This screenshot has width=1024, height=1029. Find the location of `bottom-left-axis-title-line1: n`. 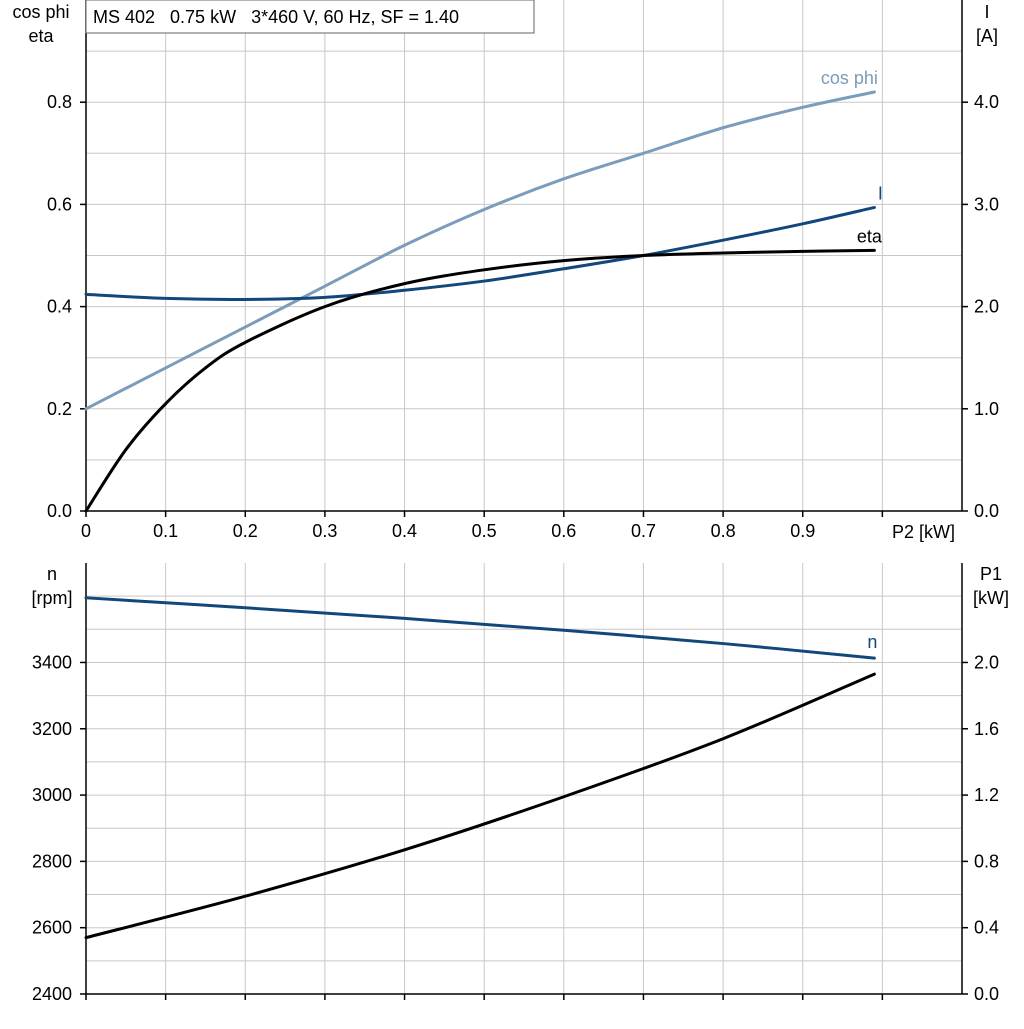

bottom-left-axis-title-line1: n is located at coordinates (52, 574).